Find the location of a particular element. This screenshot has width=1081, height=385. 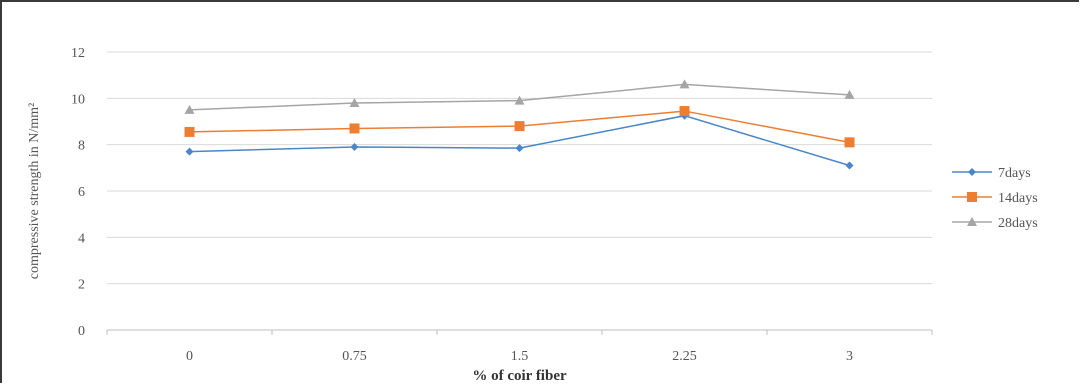

y-tick-label: 8 is located at coordinates (81, 146).